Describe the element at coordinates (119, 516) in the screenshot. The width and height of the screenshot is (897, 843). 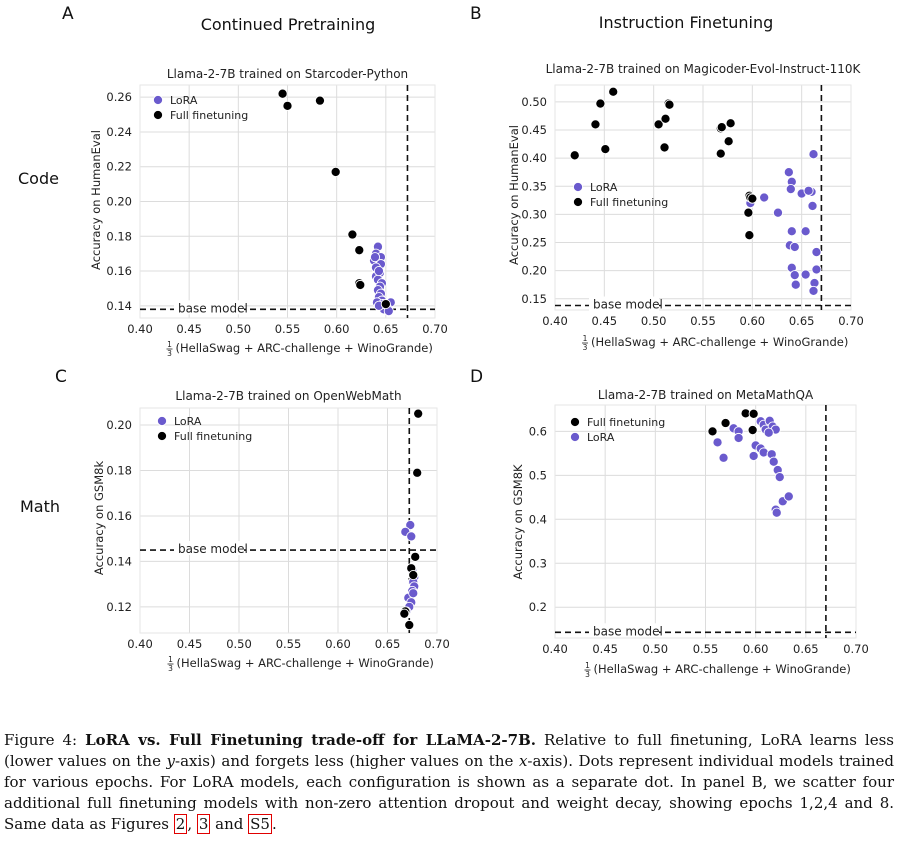
I see `y-tick-label: 0.16` at that location.